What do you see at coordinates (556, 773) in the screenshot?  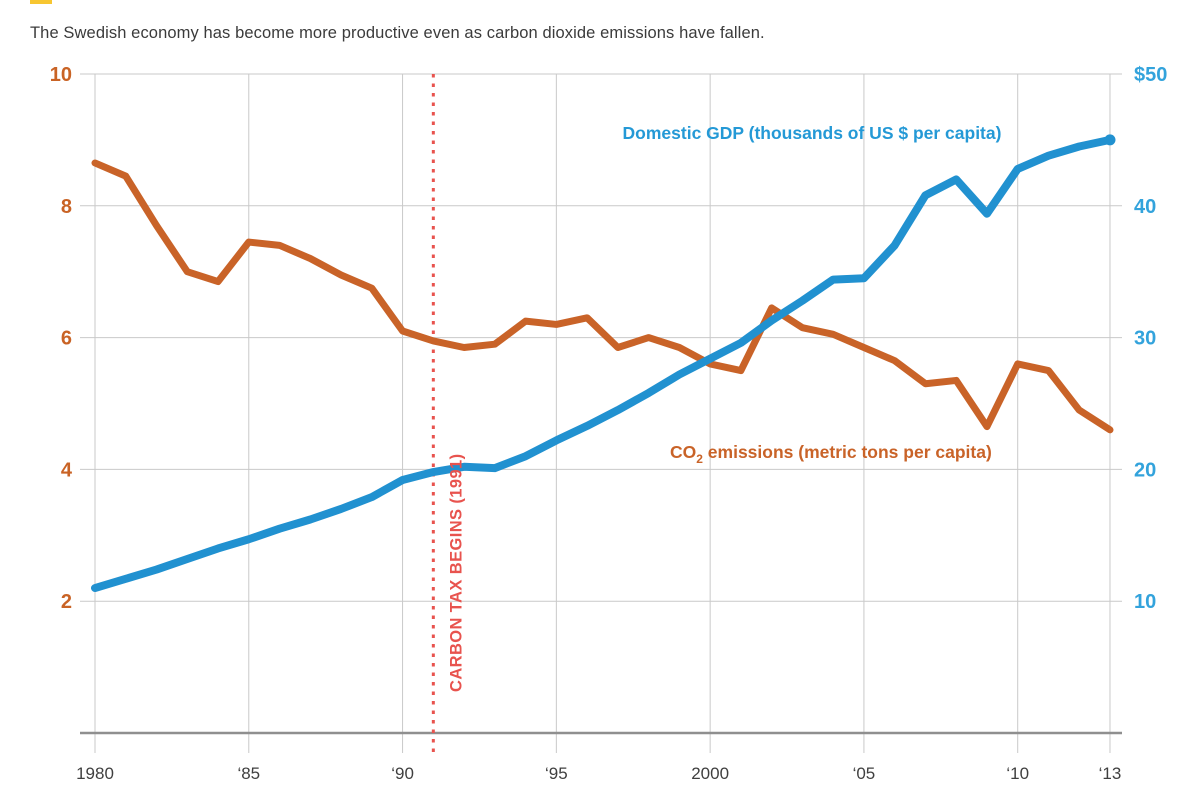 I see `x-tick-label: ‘95` at bounding box center [556, 773].